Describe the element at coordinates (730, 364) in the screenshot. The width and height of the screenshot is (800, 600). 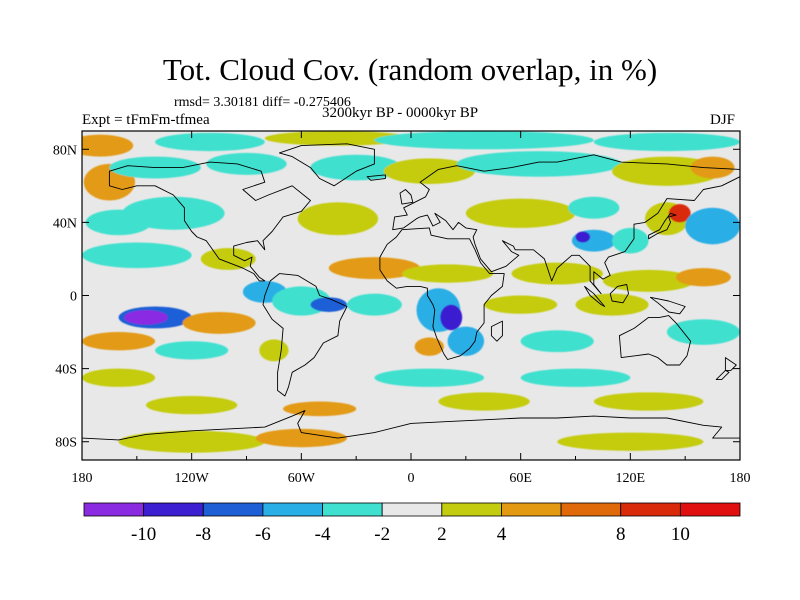
I see `coastline-new-zealand` at that location.